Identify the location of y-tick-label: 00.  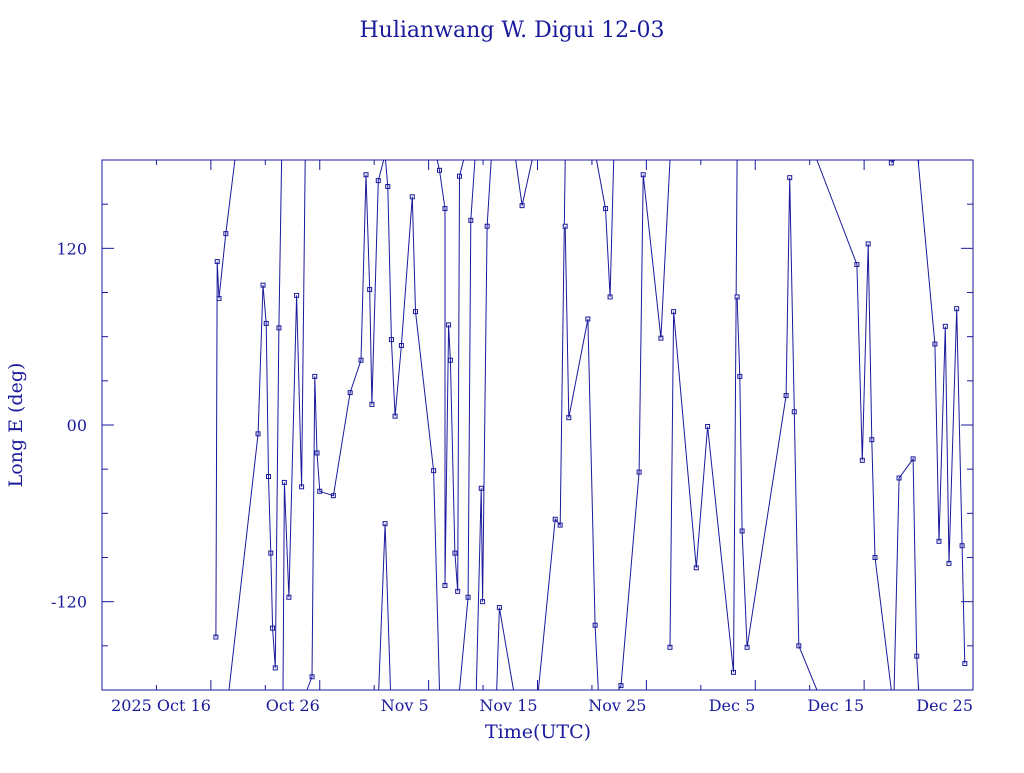
(77, 425).